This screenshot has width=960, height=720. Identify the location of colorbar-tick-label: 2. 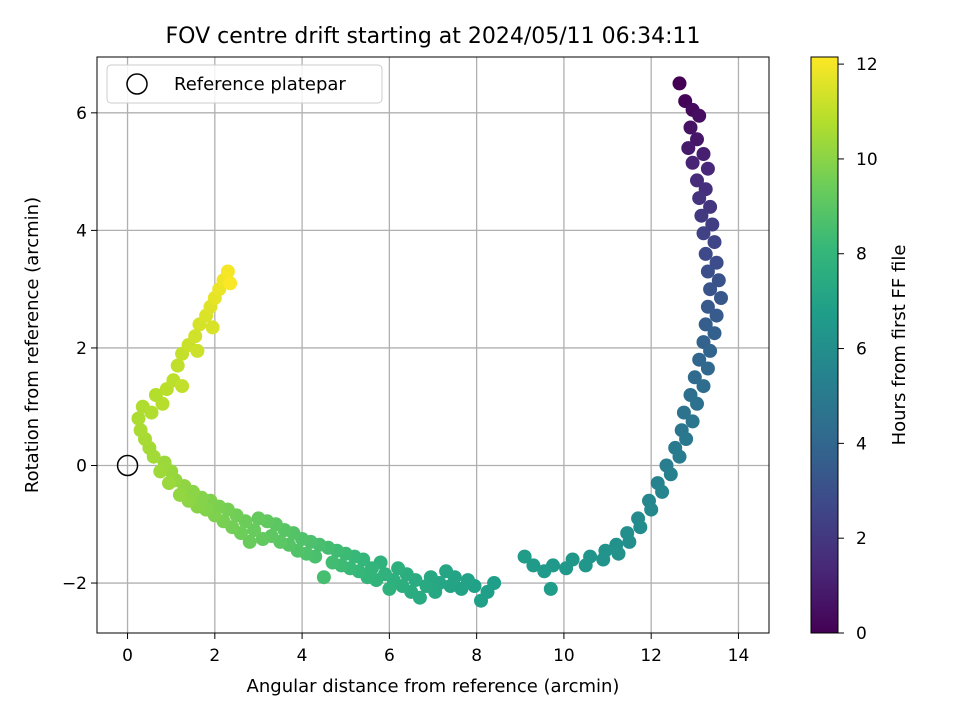
(861, 539).